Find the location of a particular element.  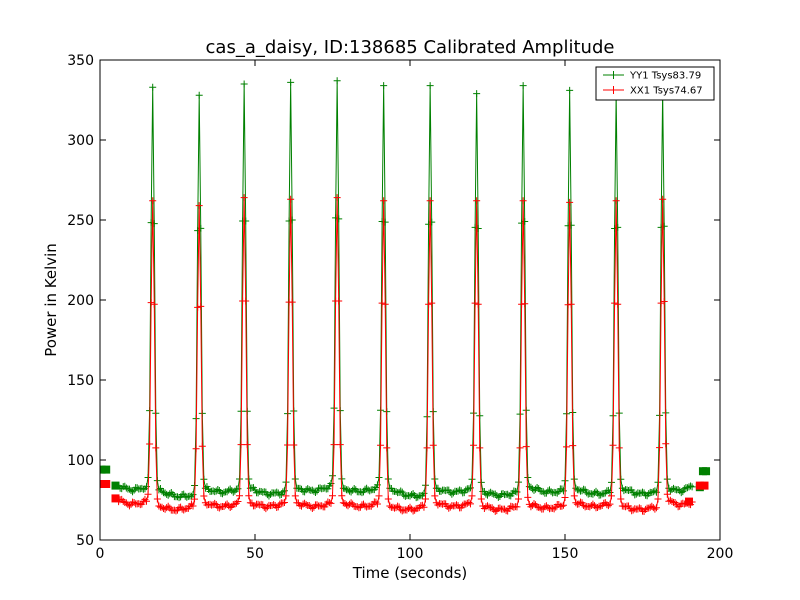

y-tick-label: 50 is located at coordinates (85, 541).